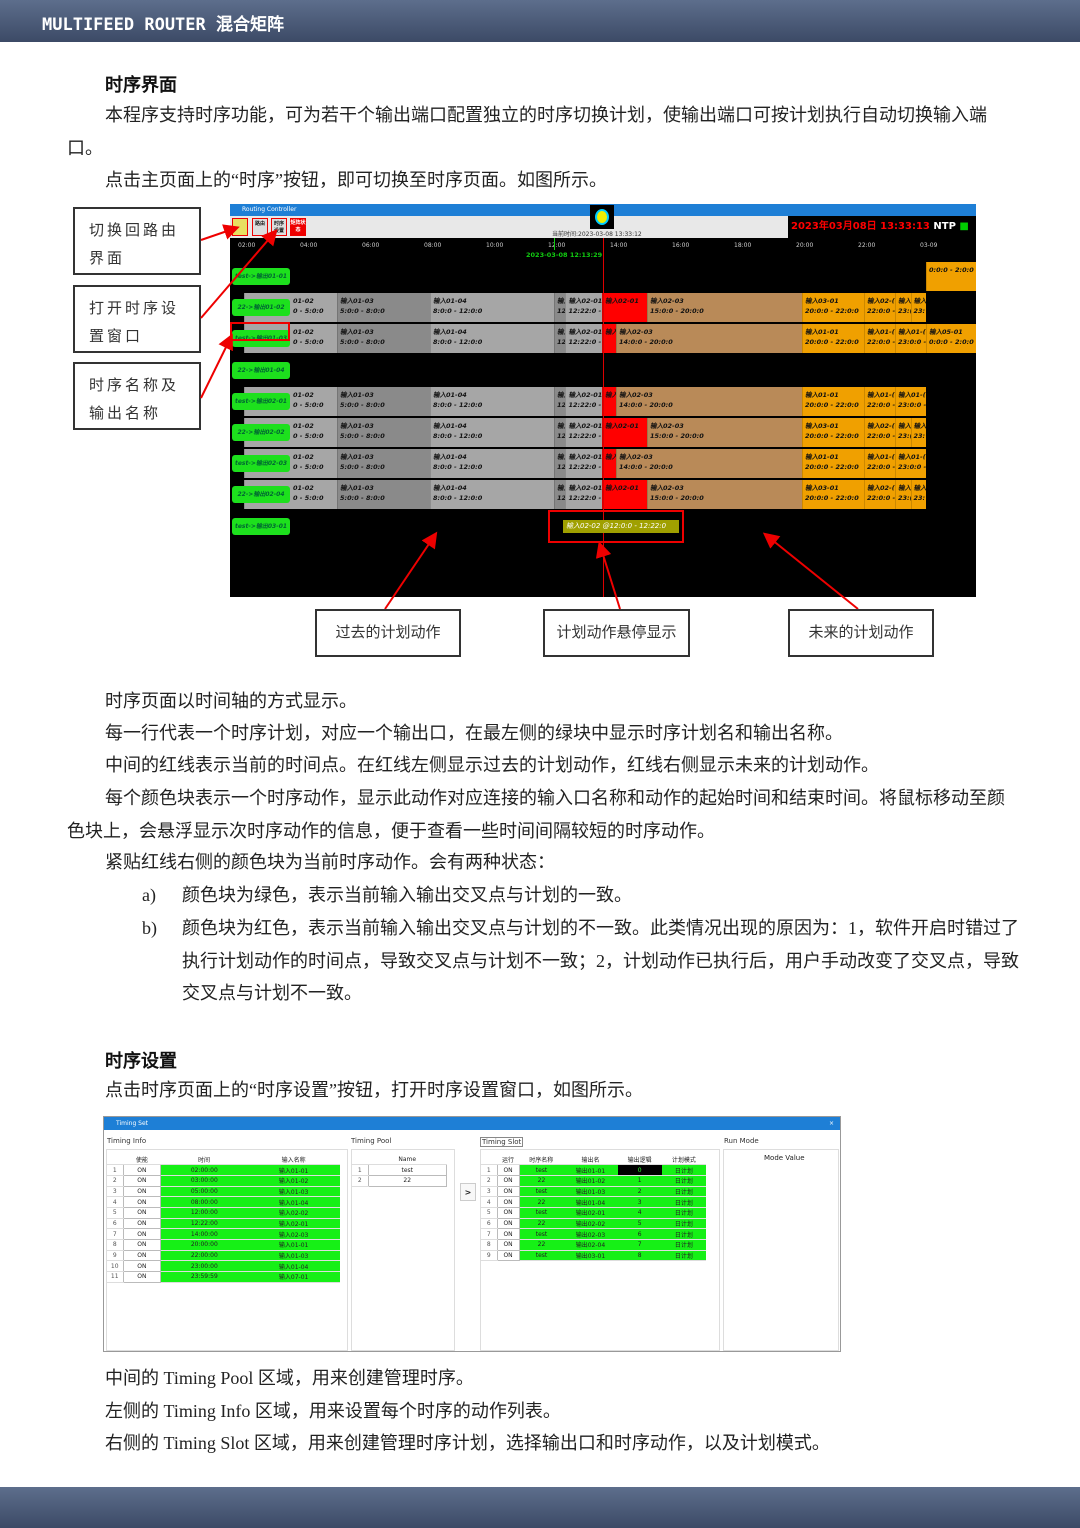 The width and height of the screenshot is (1080, 1528). I want to click on timing-row-label: test->输出01-01, so click(261, 276).